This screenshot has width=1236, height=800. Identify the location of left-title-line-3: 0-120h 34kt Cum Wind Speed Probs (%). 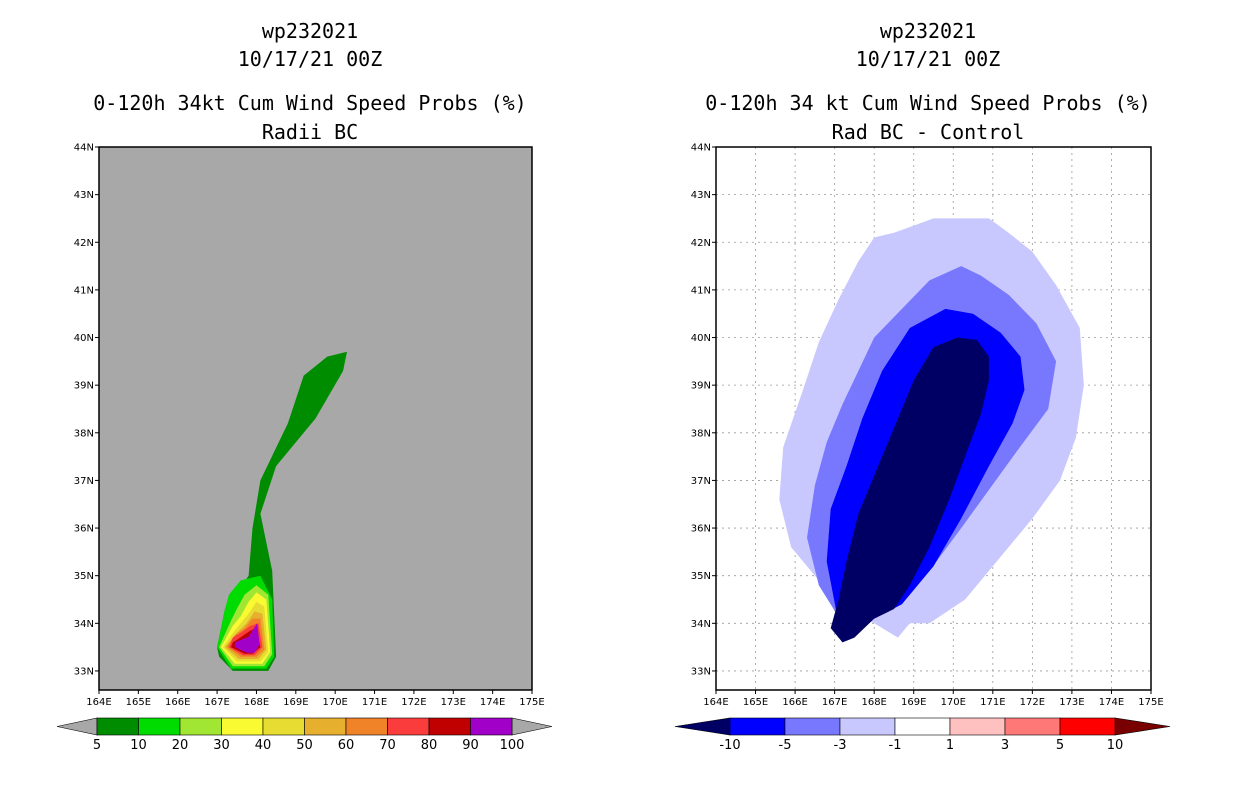
(309, 103).